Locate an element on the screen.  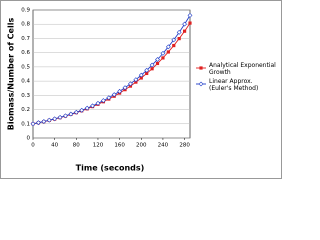
x-tick-label: 80 is located at coordinates (76, 146).